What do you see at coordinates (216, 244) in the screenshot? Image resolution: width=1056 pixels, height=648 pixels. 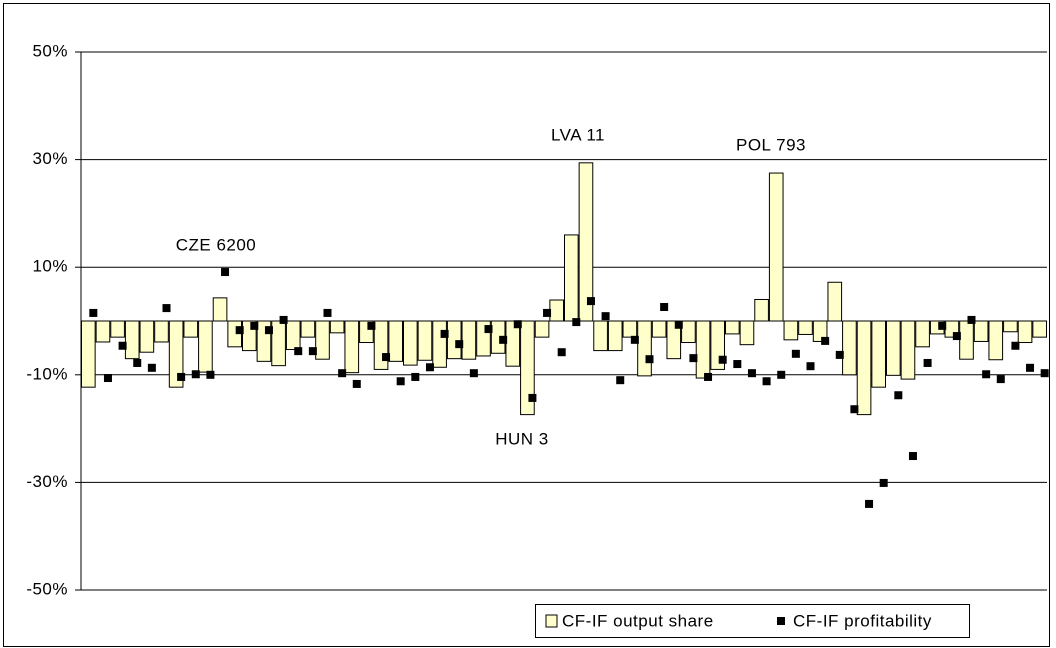 I see `annotation: CZE 6200` at bounding box center [216, 244].